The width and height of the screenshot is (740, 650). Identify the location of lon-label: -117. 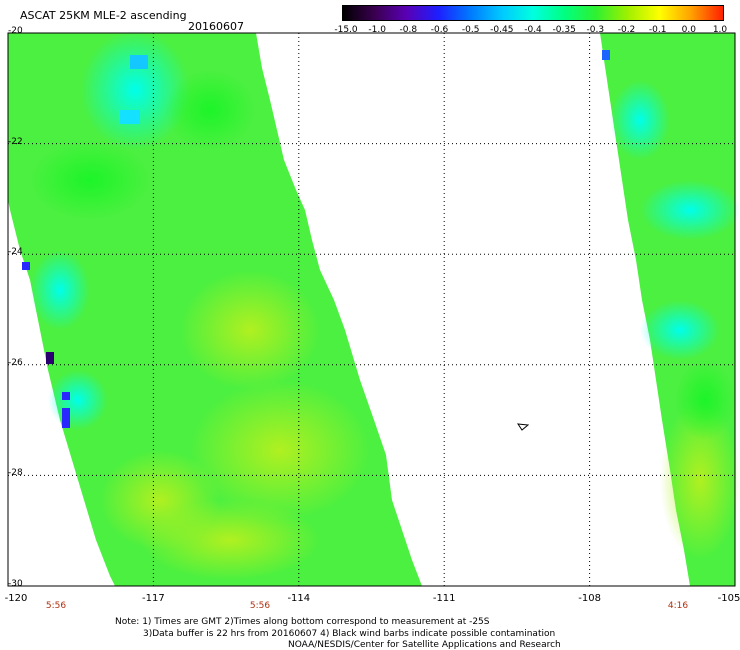
(153, 598).